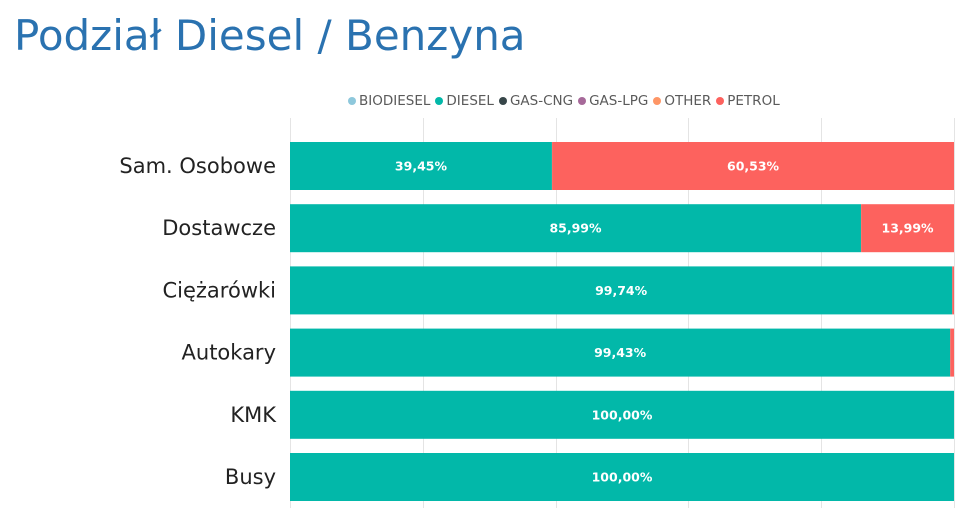  Describe the element at coordinates (541, 101) in the screenshot. I see `legend-label: GAS-CNG` at that location.